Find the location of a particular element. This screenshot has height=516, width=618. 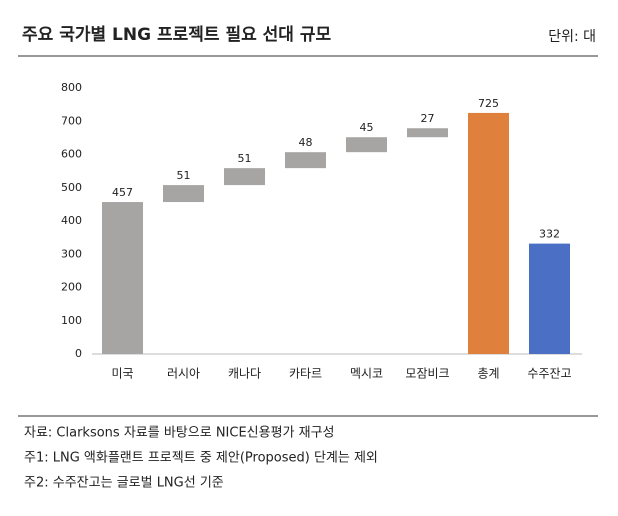

y-tick-label: 300 is located at coordinates (71, 253).